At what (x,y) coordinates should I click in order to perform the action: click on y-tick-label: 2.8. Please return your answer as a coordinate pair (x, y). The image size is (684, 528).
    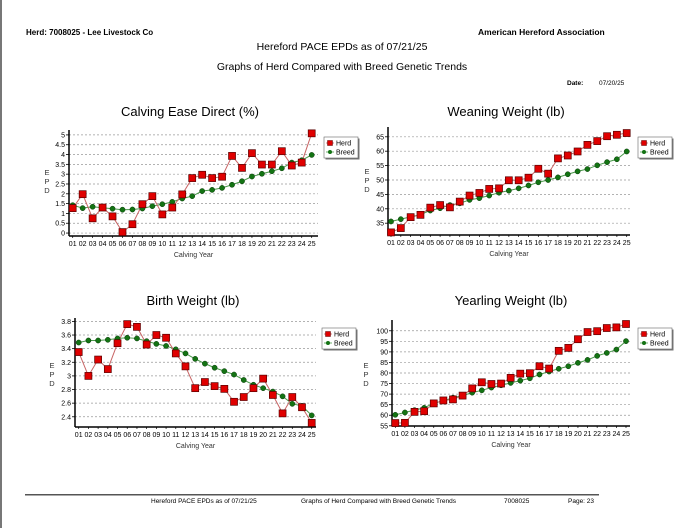
    Looking at the image, I should click on (66, 390).